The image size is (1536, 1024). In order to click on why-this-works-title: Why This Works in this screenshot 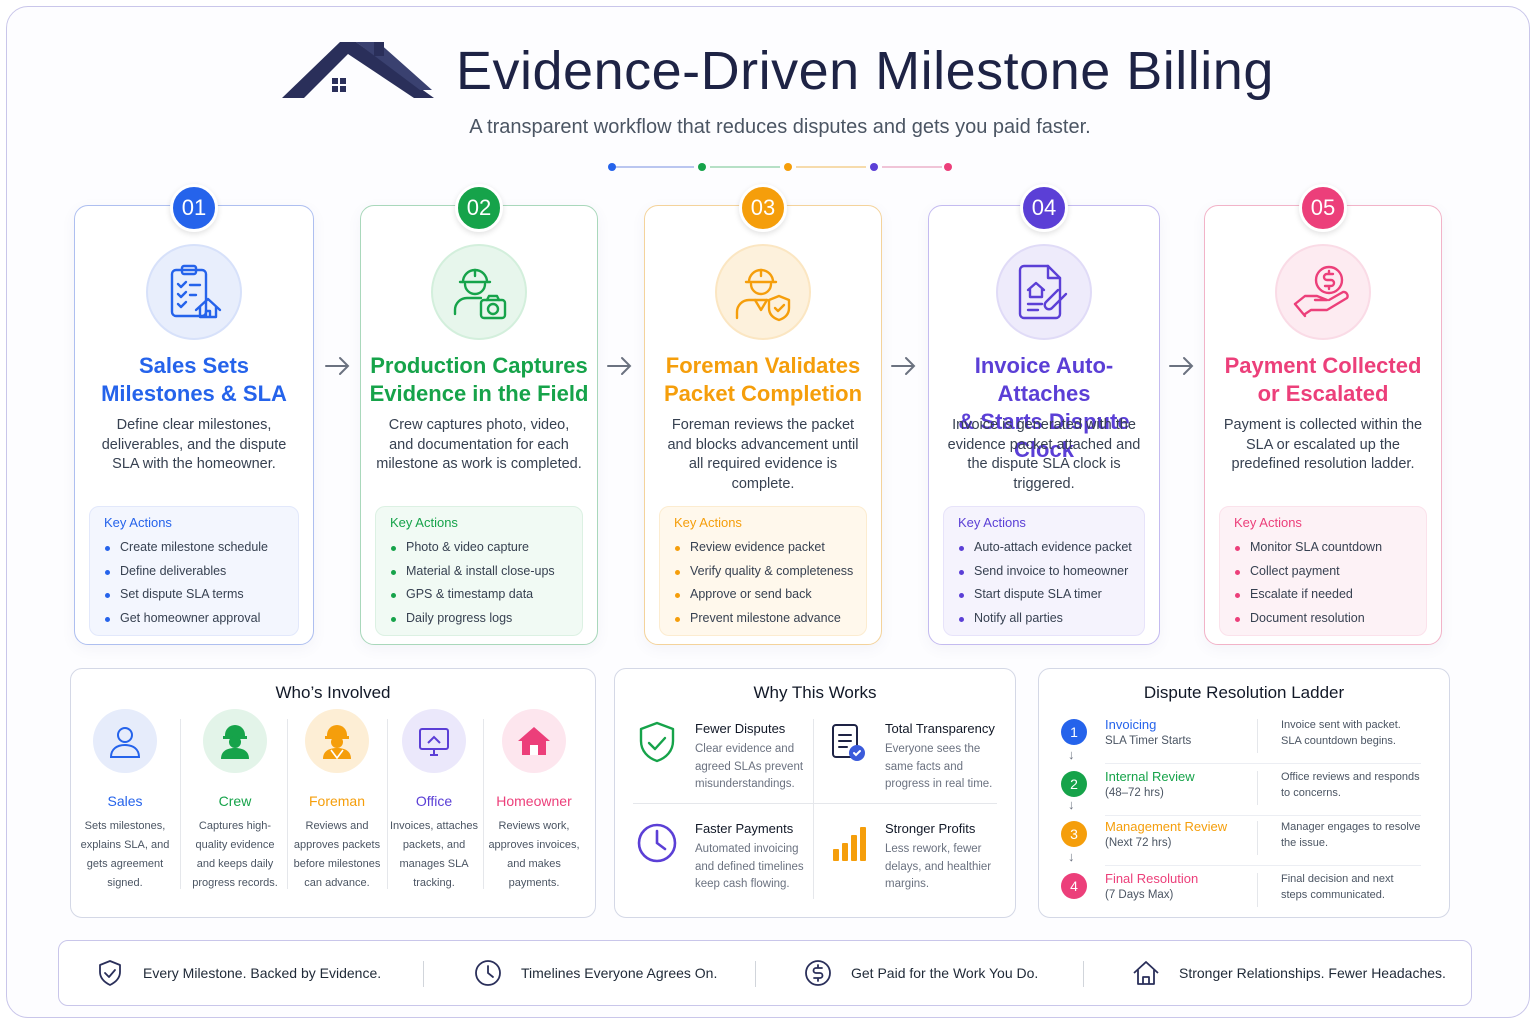, I will do `click(815, 692)`.